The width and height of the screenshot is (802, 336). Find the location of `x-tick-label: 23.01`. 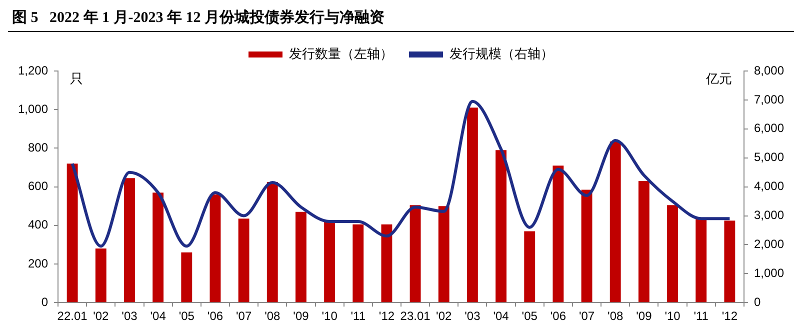

x-tick-label: 23.01 is located at coordinates (415, 316).